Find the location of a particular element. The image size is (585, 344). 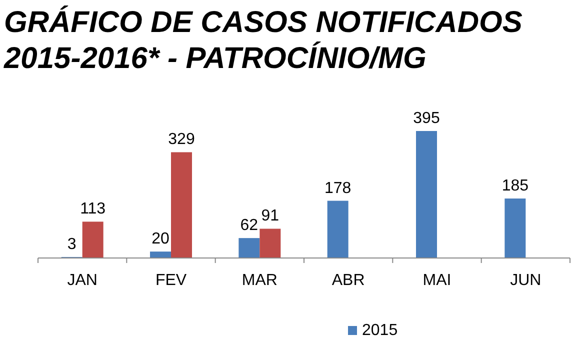

x-tick-label: MAI is located at coordinates (437, 280).